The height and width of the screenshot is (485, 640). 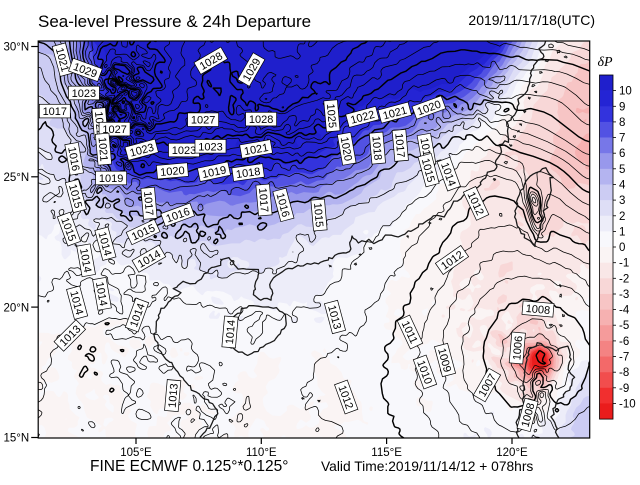 I want to click on svg-text: 1008, so click(x=537, y=310).